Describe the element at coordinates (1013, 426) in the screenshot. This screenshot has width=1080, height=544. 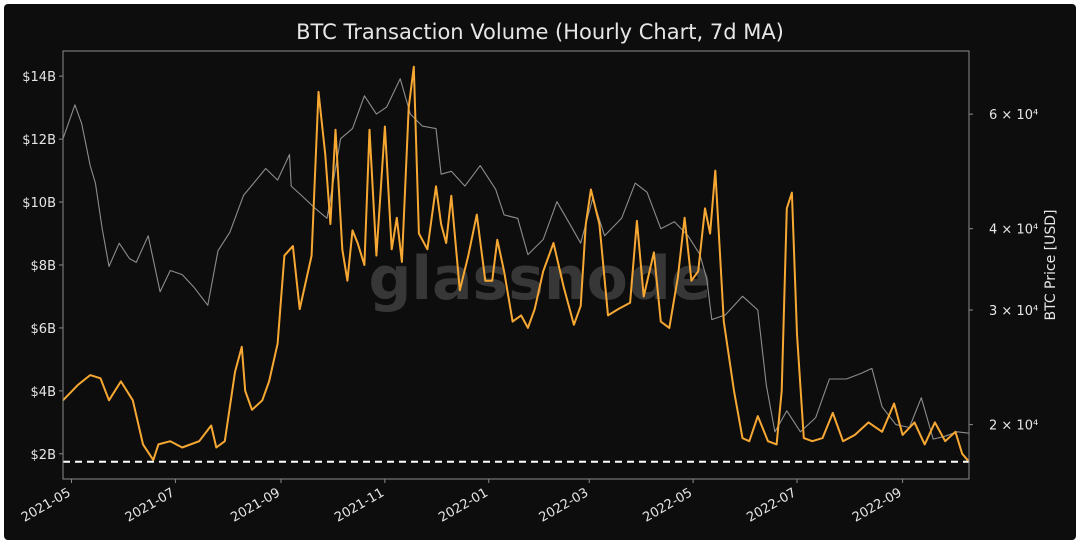
I see `right-tick-label: 2 × 10⁴` at that location.